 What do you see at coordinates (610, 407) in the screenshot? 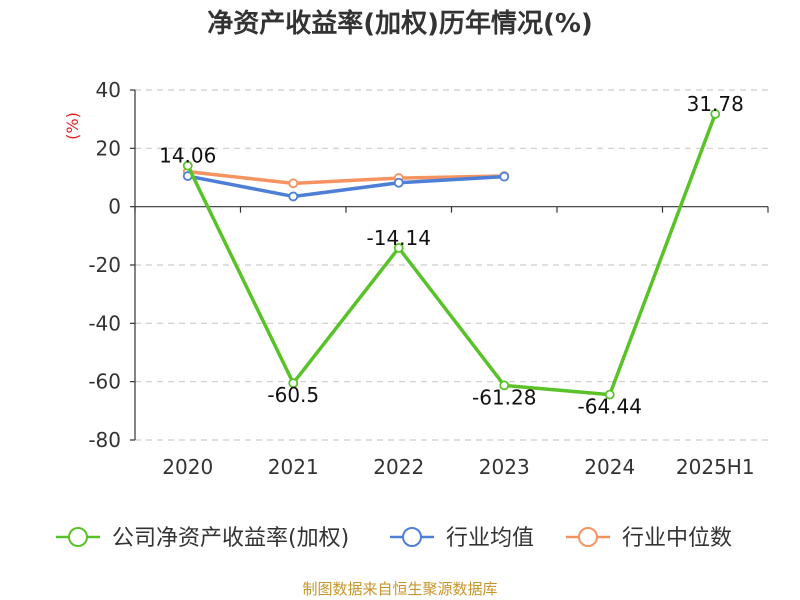
I see `data-label: -64.44` at bounding box center [610, 407].